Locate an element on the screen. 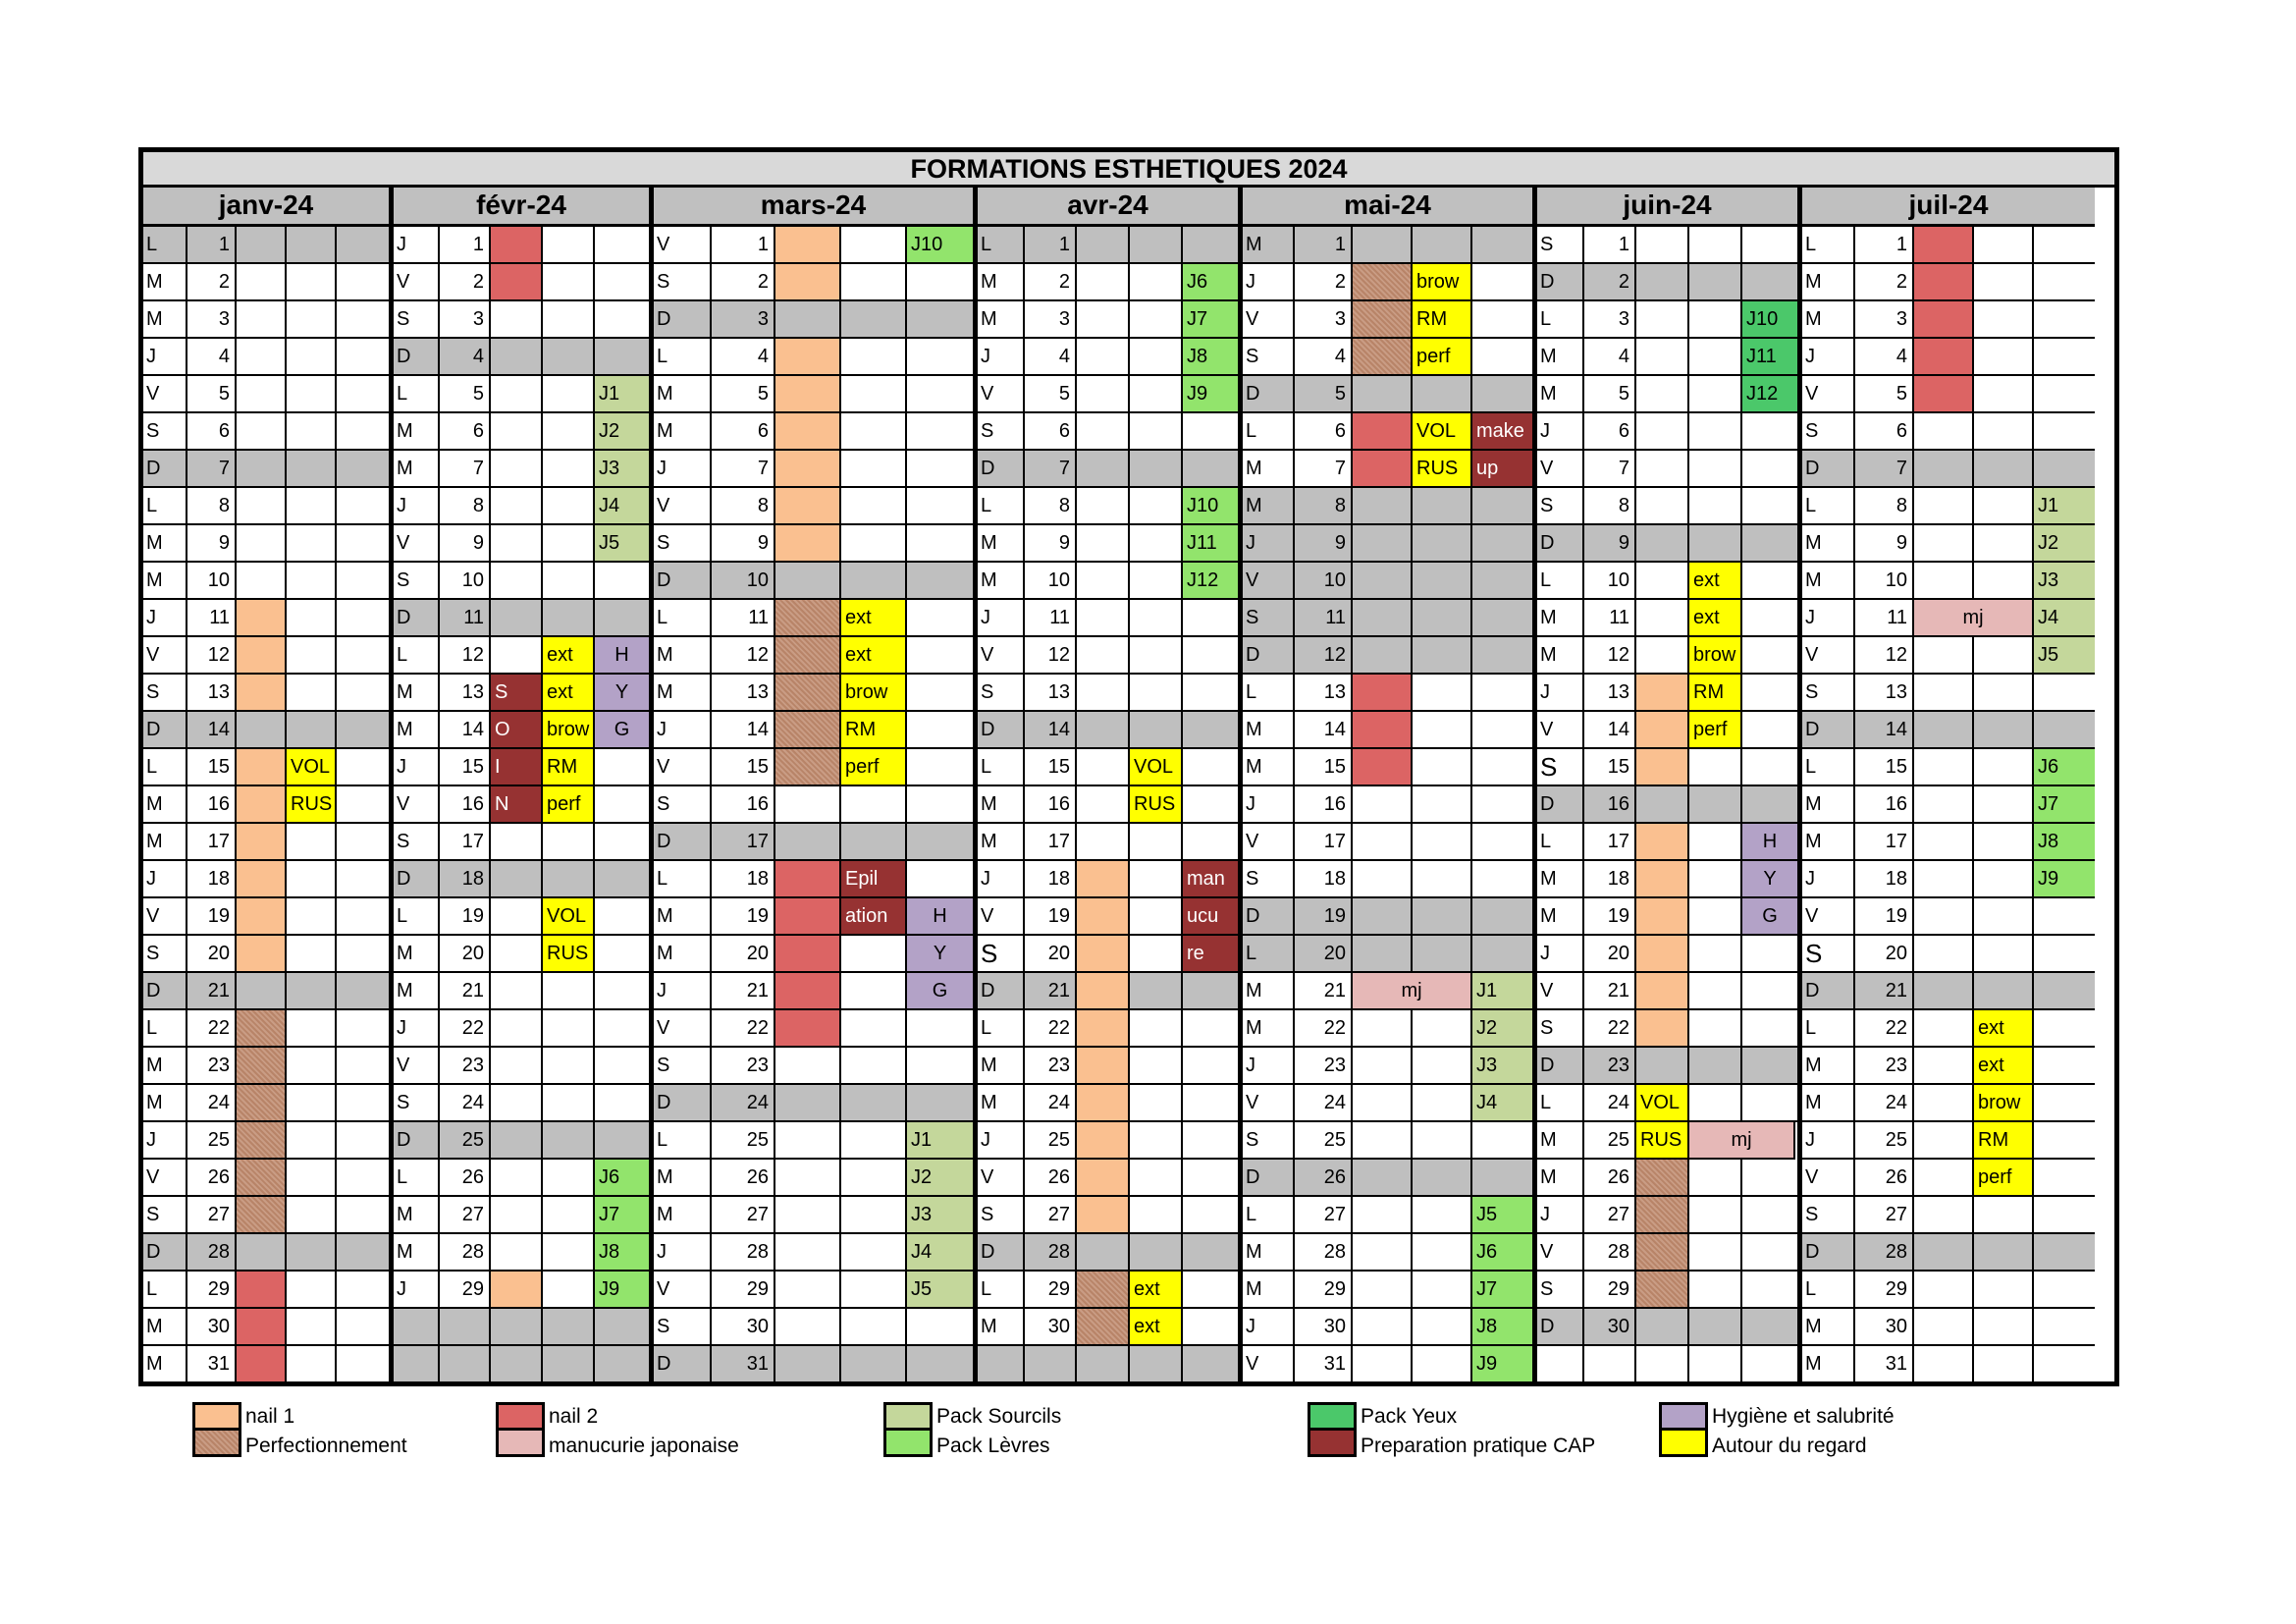 Image resolution: width=2296 pixels, height=1624 pixels. day-number-cell: 24 is located at coordinates (1051, 1103).